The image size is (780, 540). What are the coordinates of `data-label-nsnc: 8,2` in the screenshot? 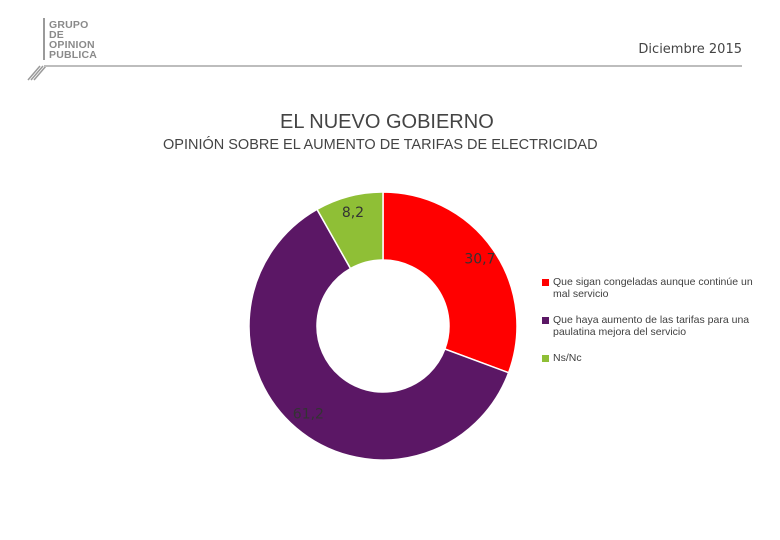 It's located at (353, 213).